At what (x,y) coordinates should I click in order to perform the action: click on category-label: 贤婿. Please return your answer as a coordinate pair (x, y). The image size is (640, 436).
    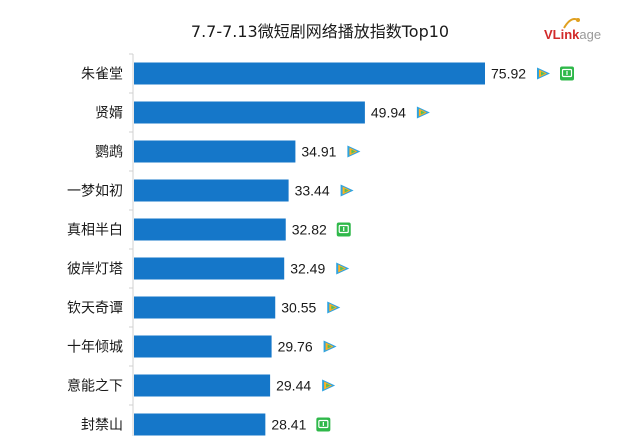
    Looking at the image, I should click on (109, 114).